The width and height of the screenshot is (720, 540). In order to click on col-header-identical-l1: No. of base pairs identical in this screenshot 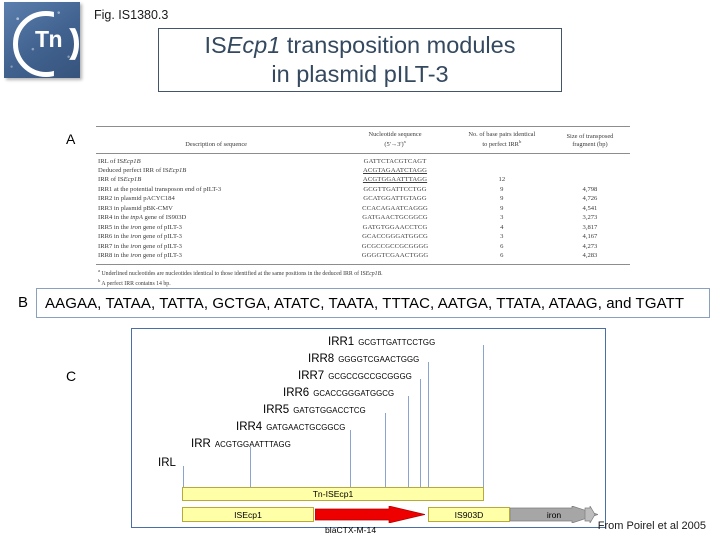, I will do `click(502, 134)`.